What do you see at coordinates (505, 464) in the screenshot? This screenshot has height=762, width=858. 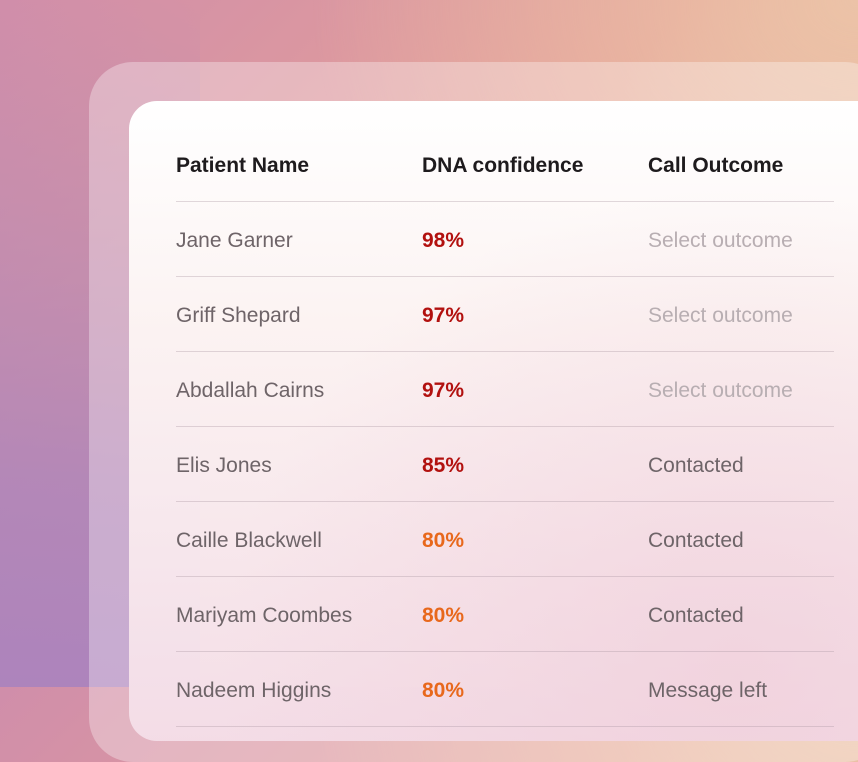 I see `table-row: Elis Jones 85% Contacted` at bounding box center [505, 464].